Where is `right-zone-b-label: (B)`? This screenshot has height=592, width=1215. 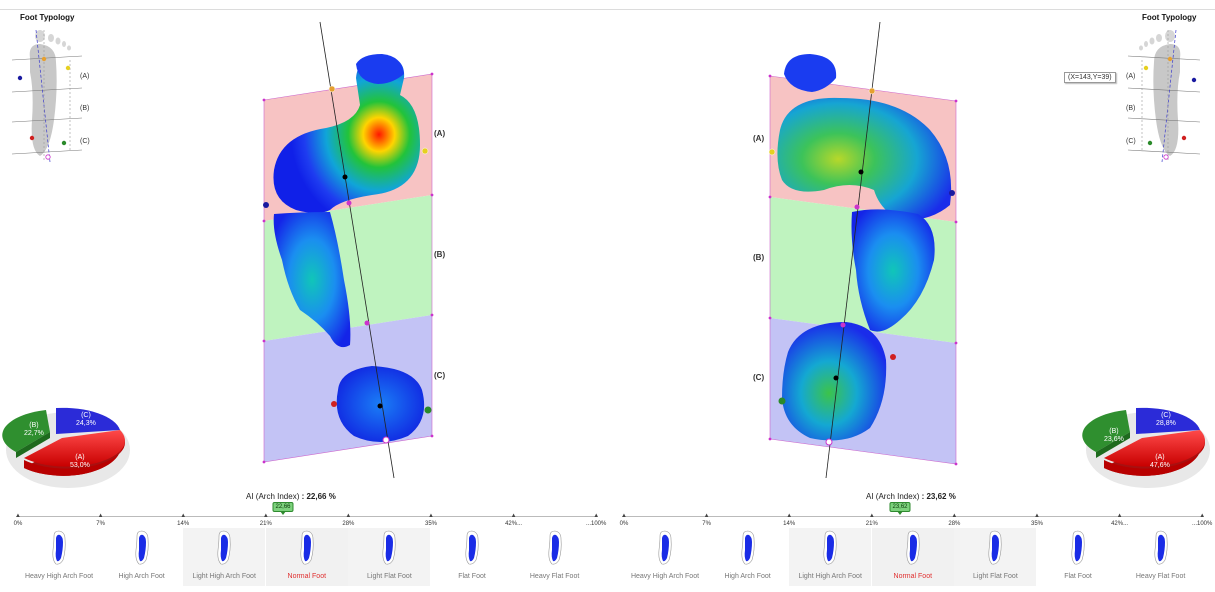
right-zone-b-label: (B) is located at coordinates (759, 257).